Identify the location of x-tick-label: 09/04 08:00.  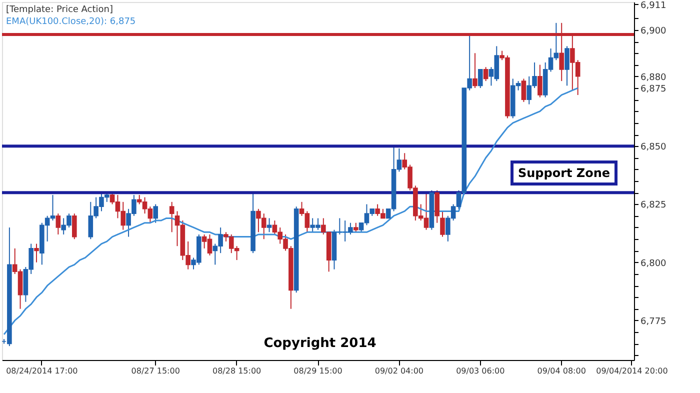
(561, 371).